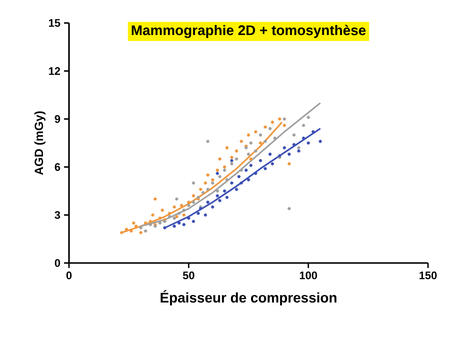  I want to click on chart-title: Mammographie 2D + tomosynthèse, so click(249, 31).